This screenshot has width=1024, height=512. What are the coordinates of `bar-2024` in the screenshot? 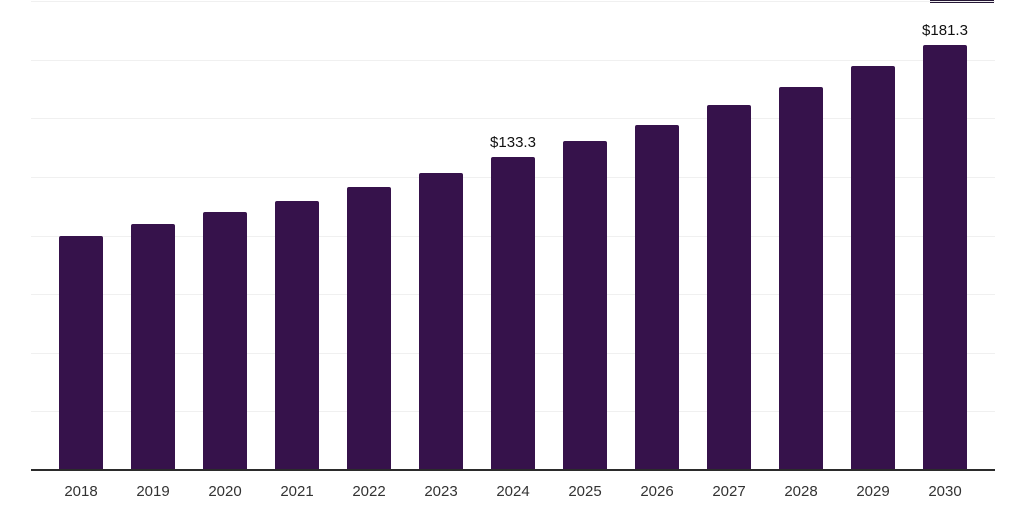 It's located at (513, 313).